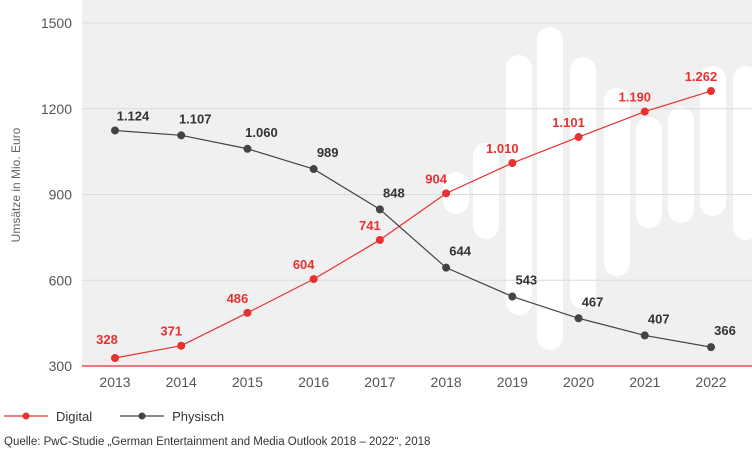 The image size is (752, 454). I want to click on legend-label-digital: Digital, so click(74, 416).